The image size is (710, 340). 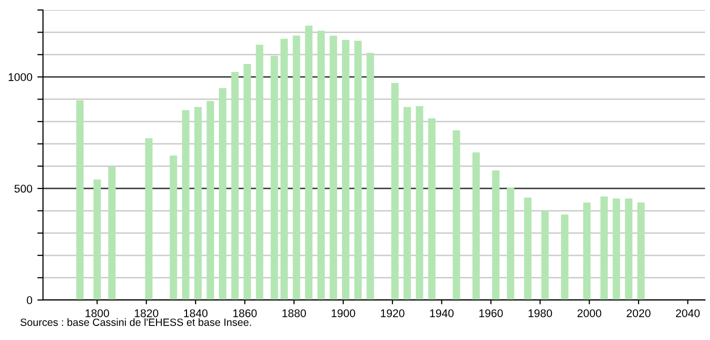 I want to click on x-tick-label: 1900, so click(x=344, y=313).